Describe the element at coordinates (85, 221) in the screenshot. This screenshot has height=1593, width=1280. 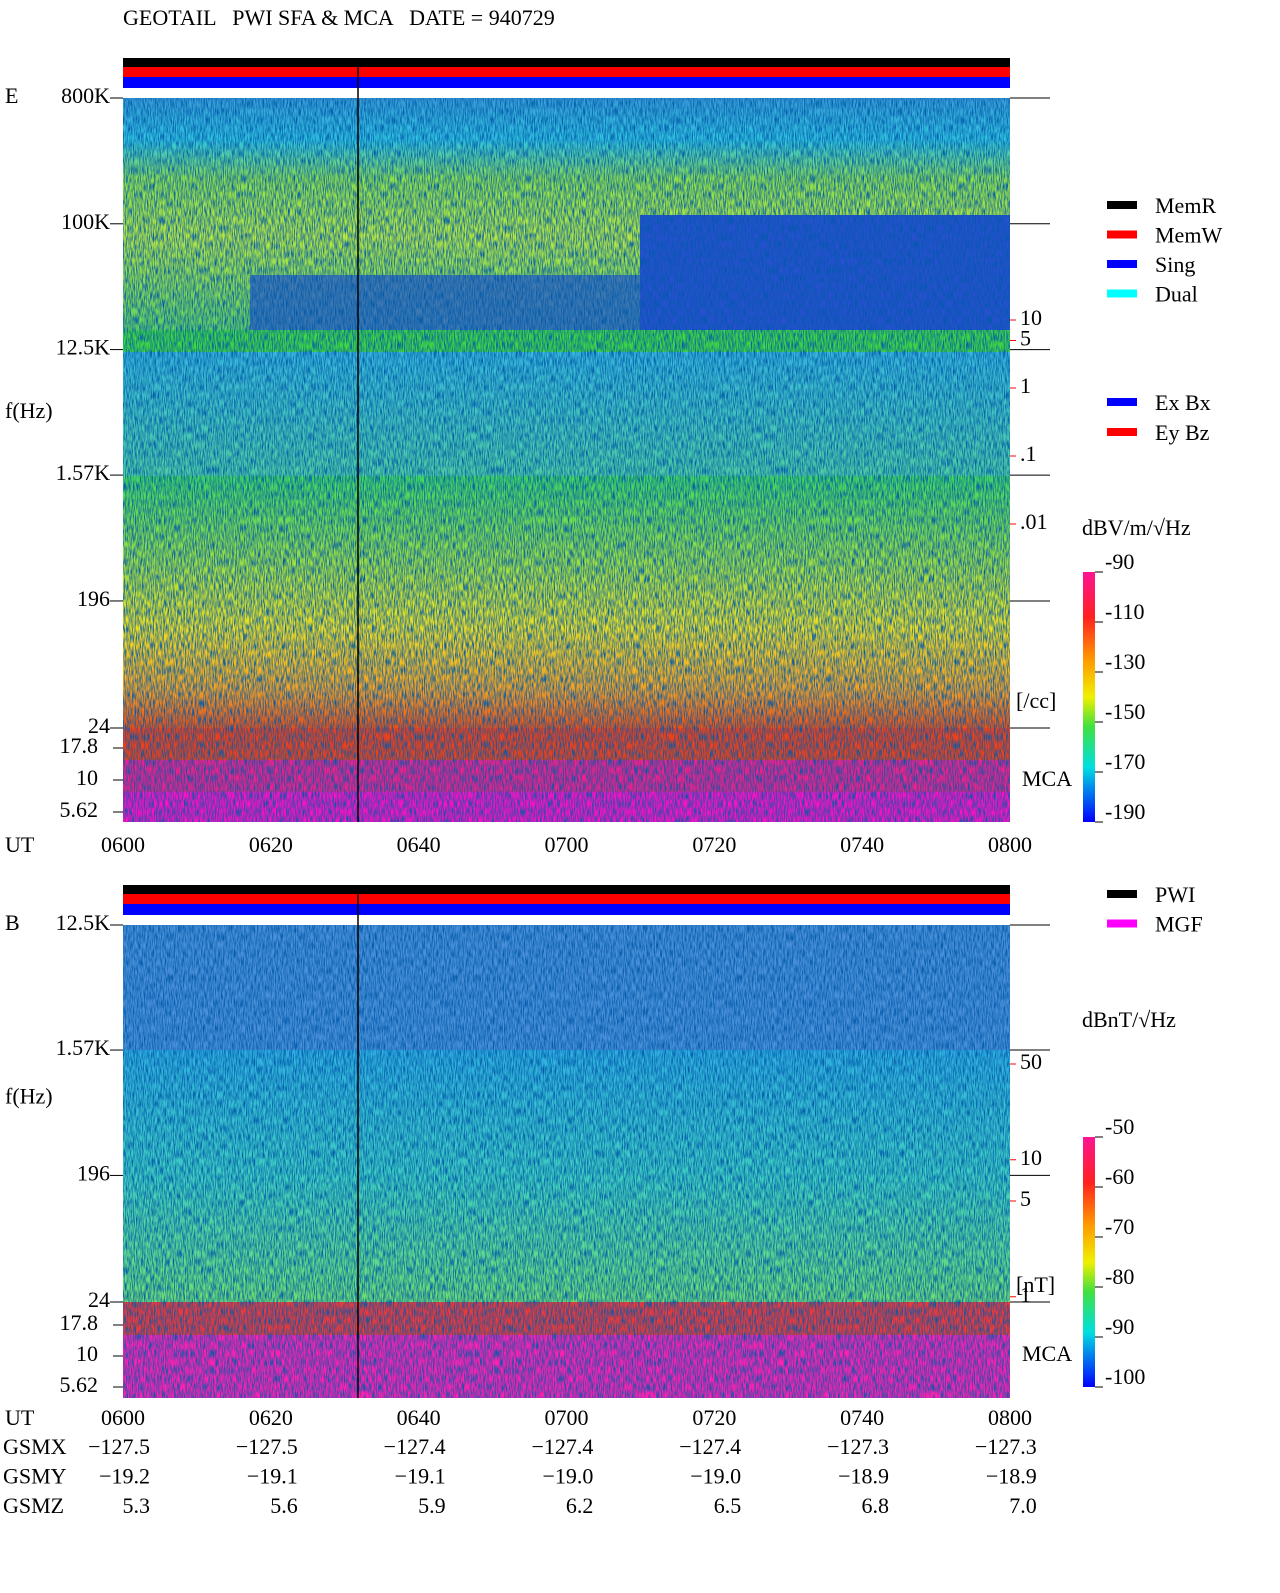
I see `y-tick-label: 100K` at that location.